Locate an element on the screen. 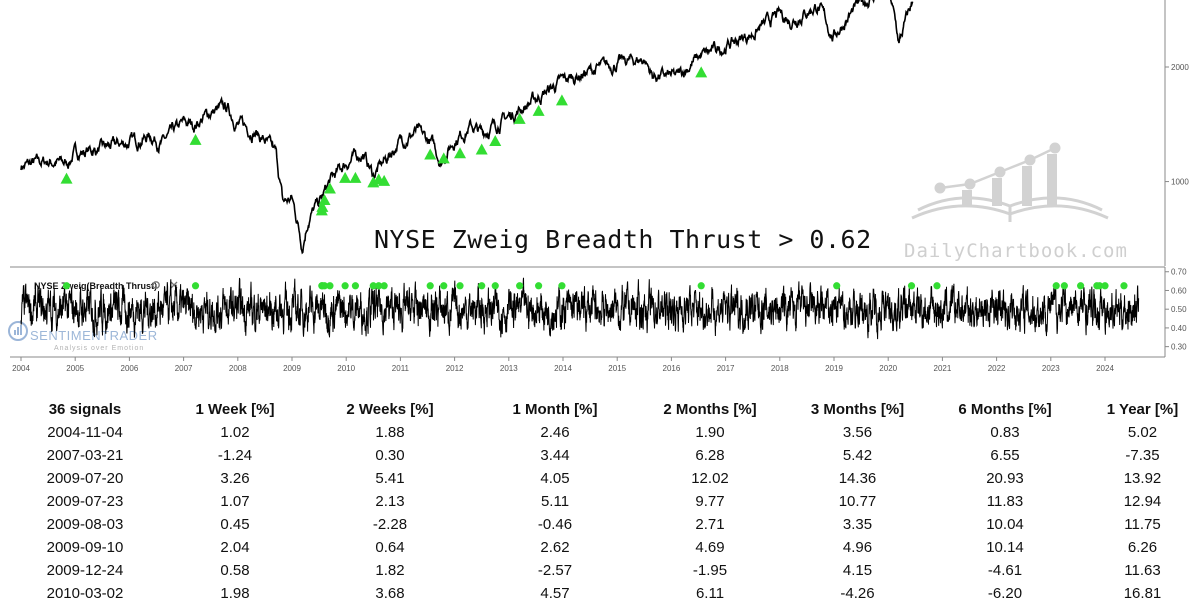  column-header: 1 Month [%] is located at coordinates (555, 409).